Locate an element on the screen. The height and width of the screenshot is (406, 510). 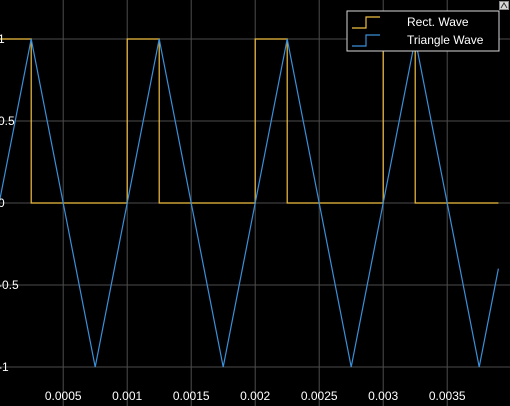
legend-label: Triangle Wave is located at coordinates (445, 40).